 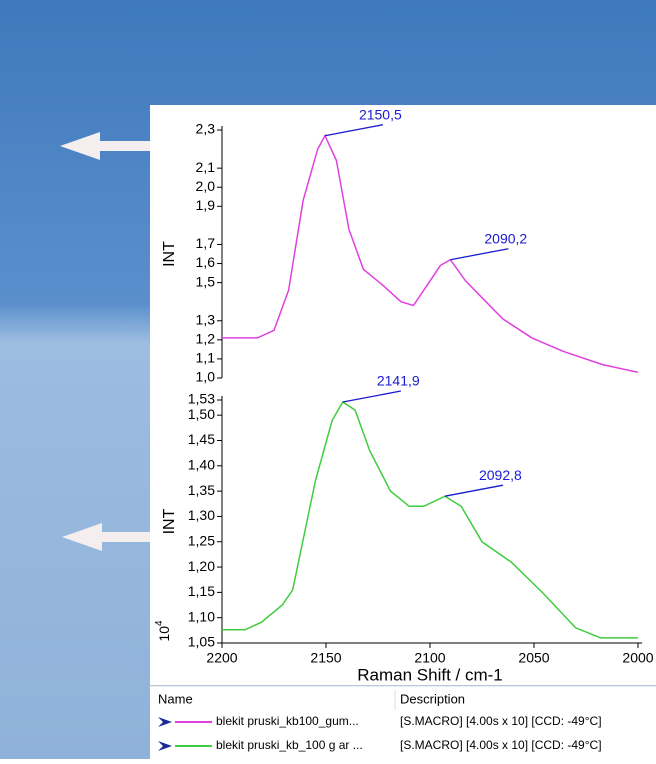 What do you see at coordinates (201, 515) in the screenshot?
I see `y-tick-label: 1,30` at bounding box center [201, 515].